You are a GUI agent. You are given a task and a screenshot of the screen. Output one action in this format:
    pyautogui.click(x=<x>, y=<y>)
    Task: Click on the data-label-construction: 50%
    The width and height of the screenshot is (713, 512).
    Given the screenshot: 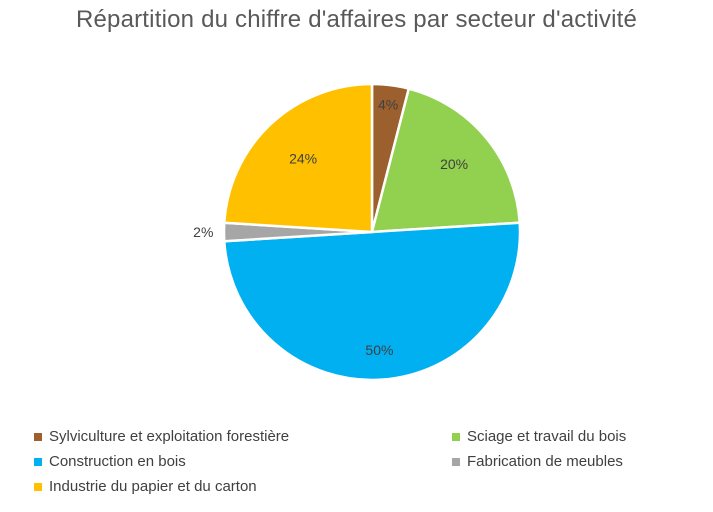 What is the action you would take?
    pyautogui.click(x=379, y=350)
    